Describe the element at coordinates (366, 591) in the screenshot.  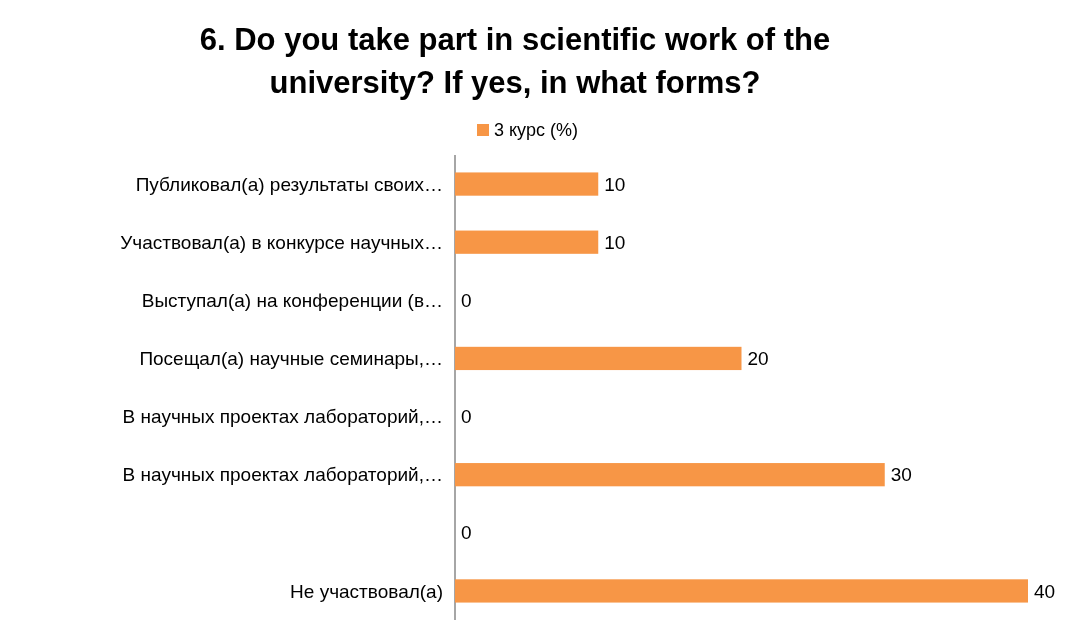
I see `y-tick-label: Не участвовал(а)` at that location.